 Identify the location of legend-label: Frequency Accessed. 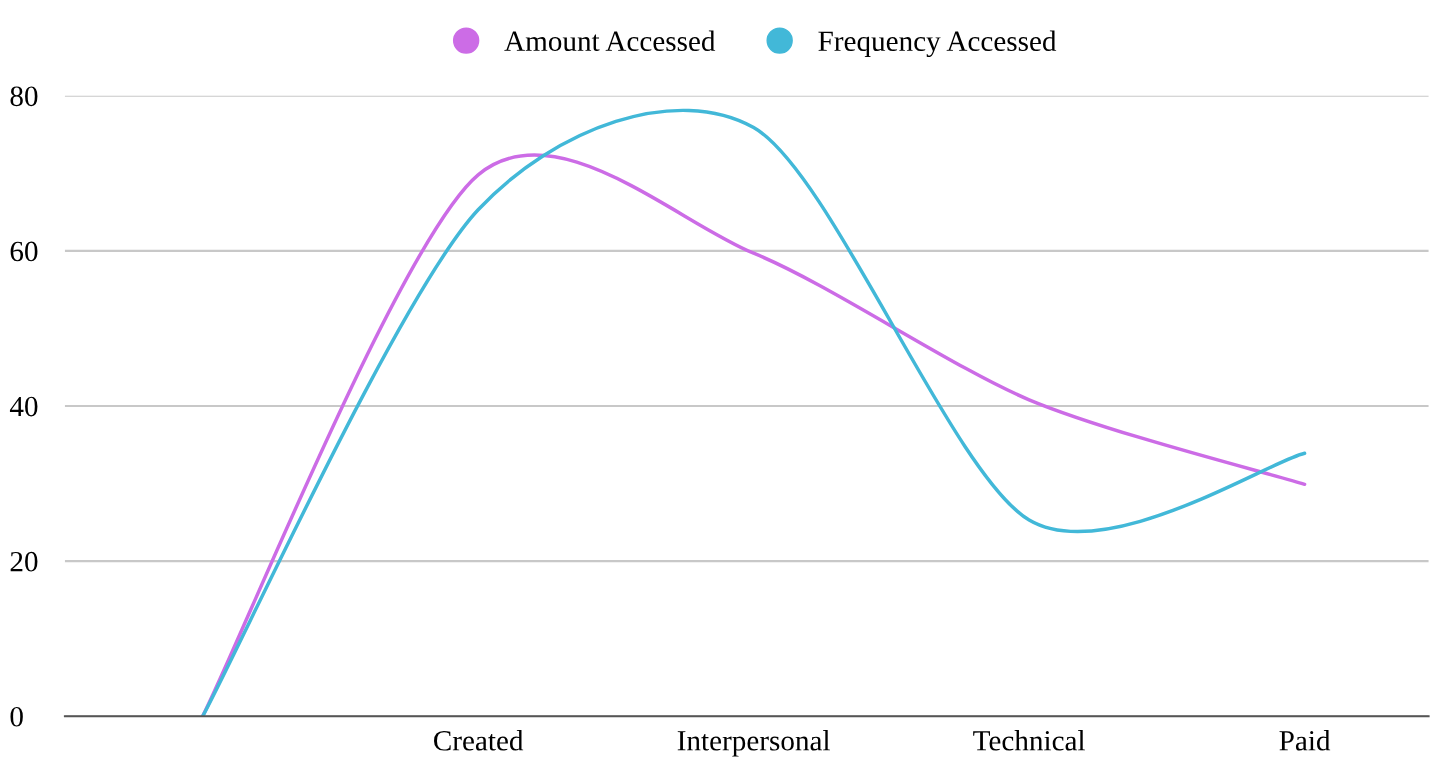
(937, 44).